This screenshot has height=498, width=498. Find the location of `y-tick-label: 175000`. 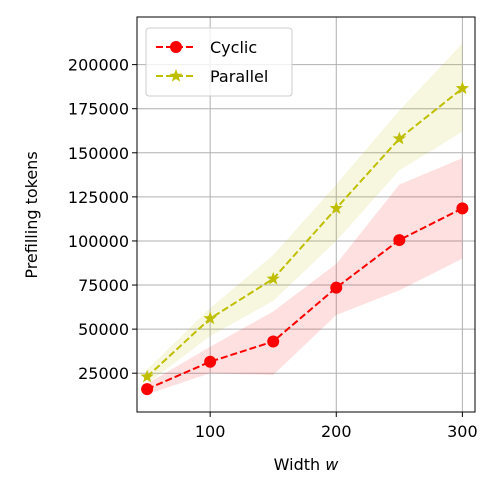

y-tick-label: 175000 is located at coordinates (98, 109).